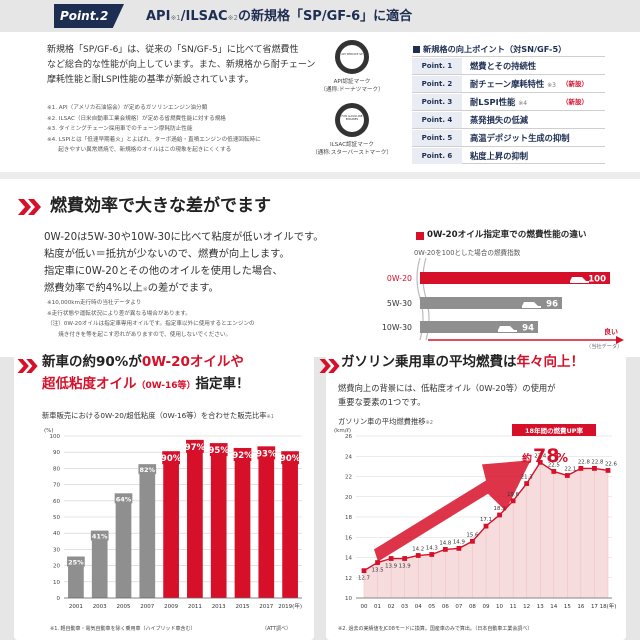  What do you see at coordinates (472, 535) in the screenshot?
I see `mpg-point-label: 15.6` at bounding box center [472, 535].